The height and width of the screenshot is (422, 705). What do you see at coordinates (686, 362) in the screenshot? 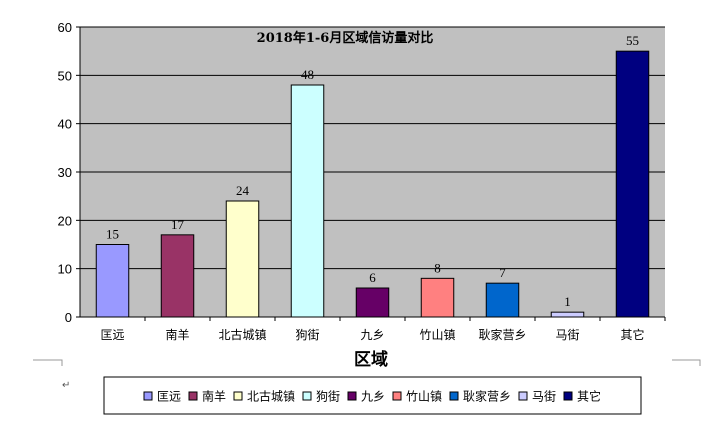
I see `page-corner-mark-right` at bounding box center [686, 362].